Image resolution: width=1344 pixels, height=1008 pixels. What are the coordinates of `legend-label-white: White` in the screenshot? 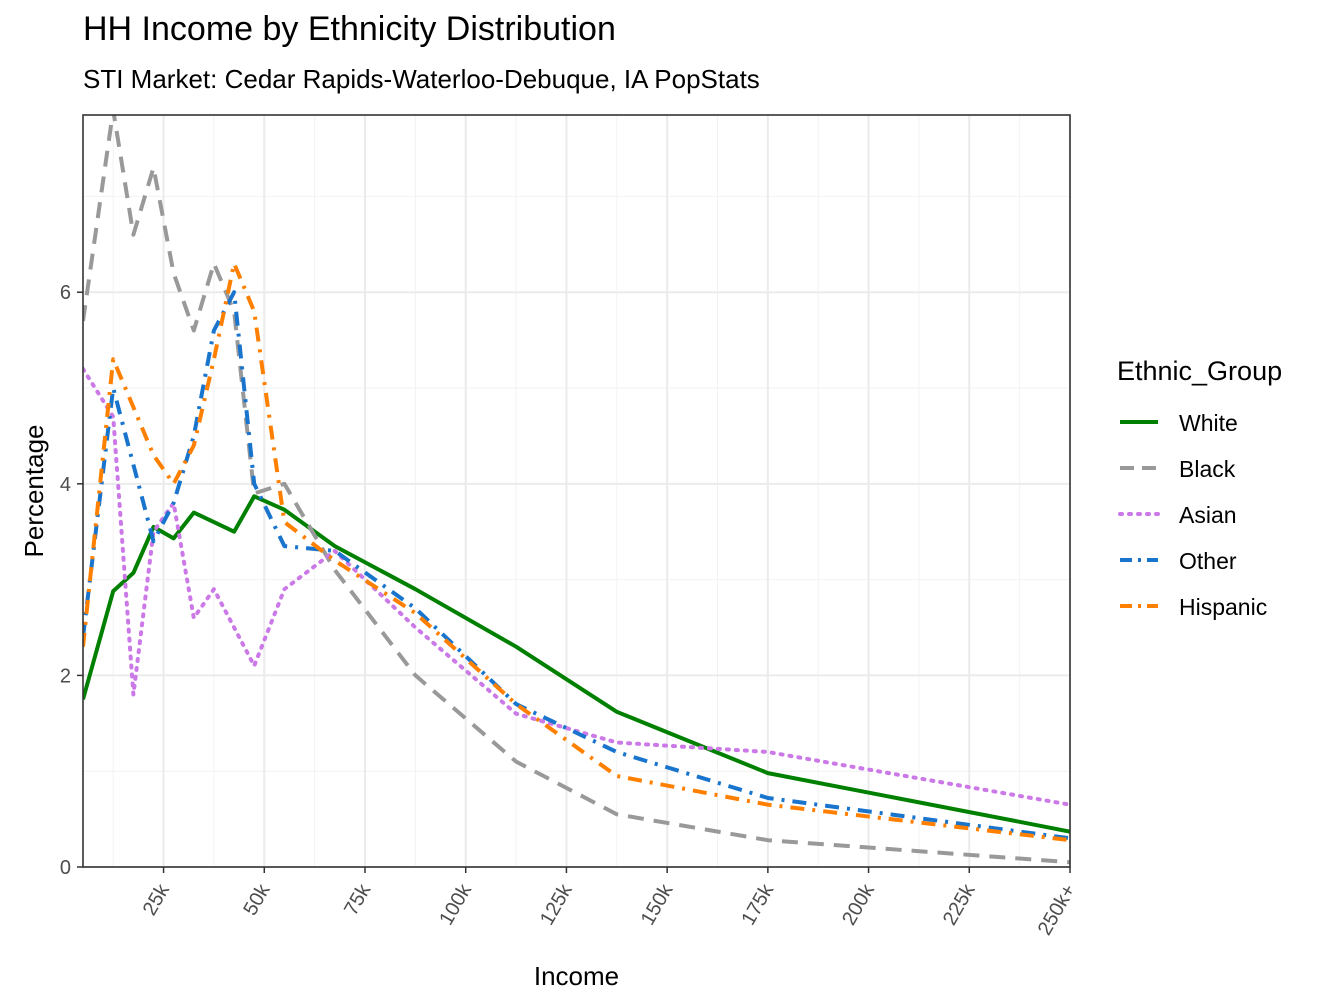 It's located at (1208, 423).